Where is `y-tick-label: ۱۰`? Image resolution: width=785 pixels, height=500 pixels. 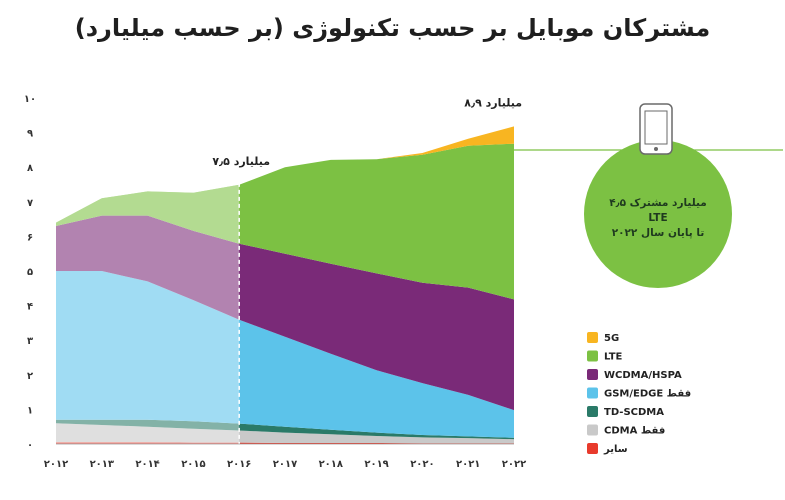
y-tick-label: ۱۰ is located at coordinates (30, 99).